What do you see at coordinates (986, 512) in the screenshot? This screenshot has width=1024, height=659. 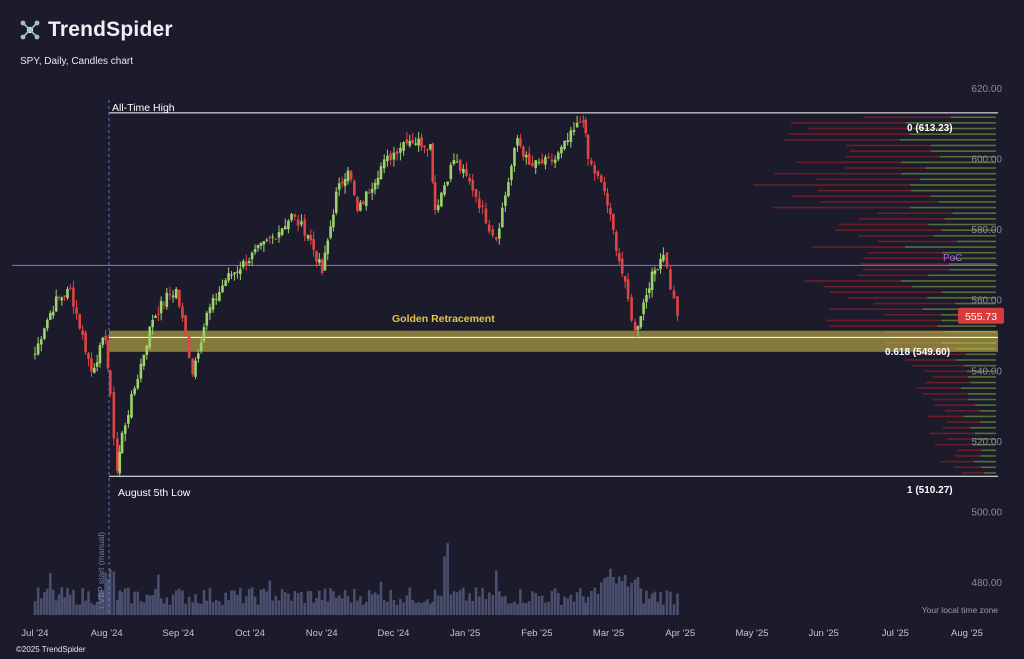 I see `y-tick-label: 500.00` at bounding box center [986, 512].